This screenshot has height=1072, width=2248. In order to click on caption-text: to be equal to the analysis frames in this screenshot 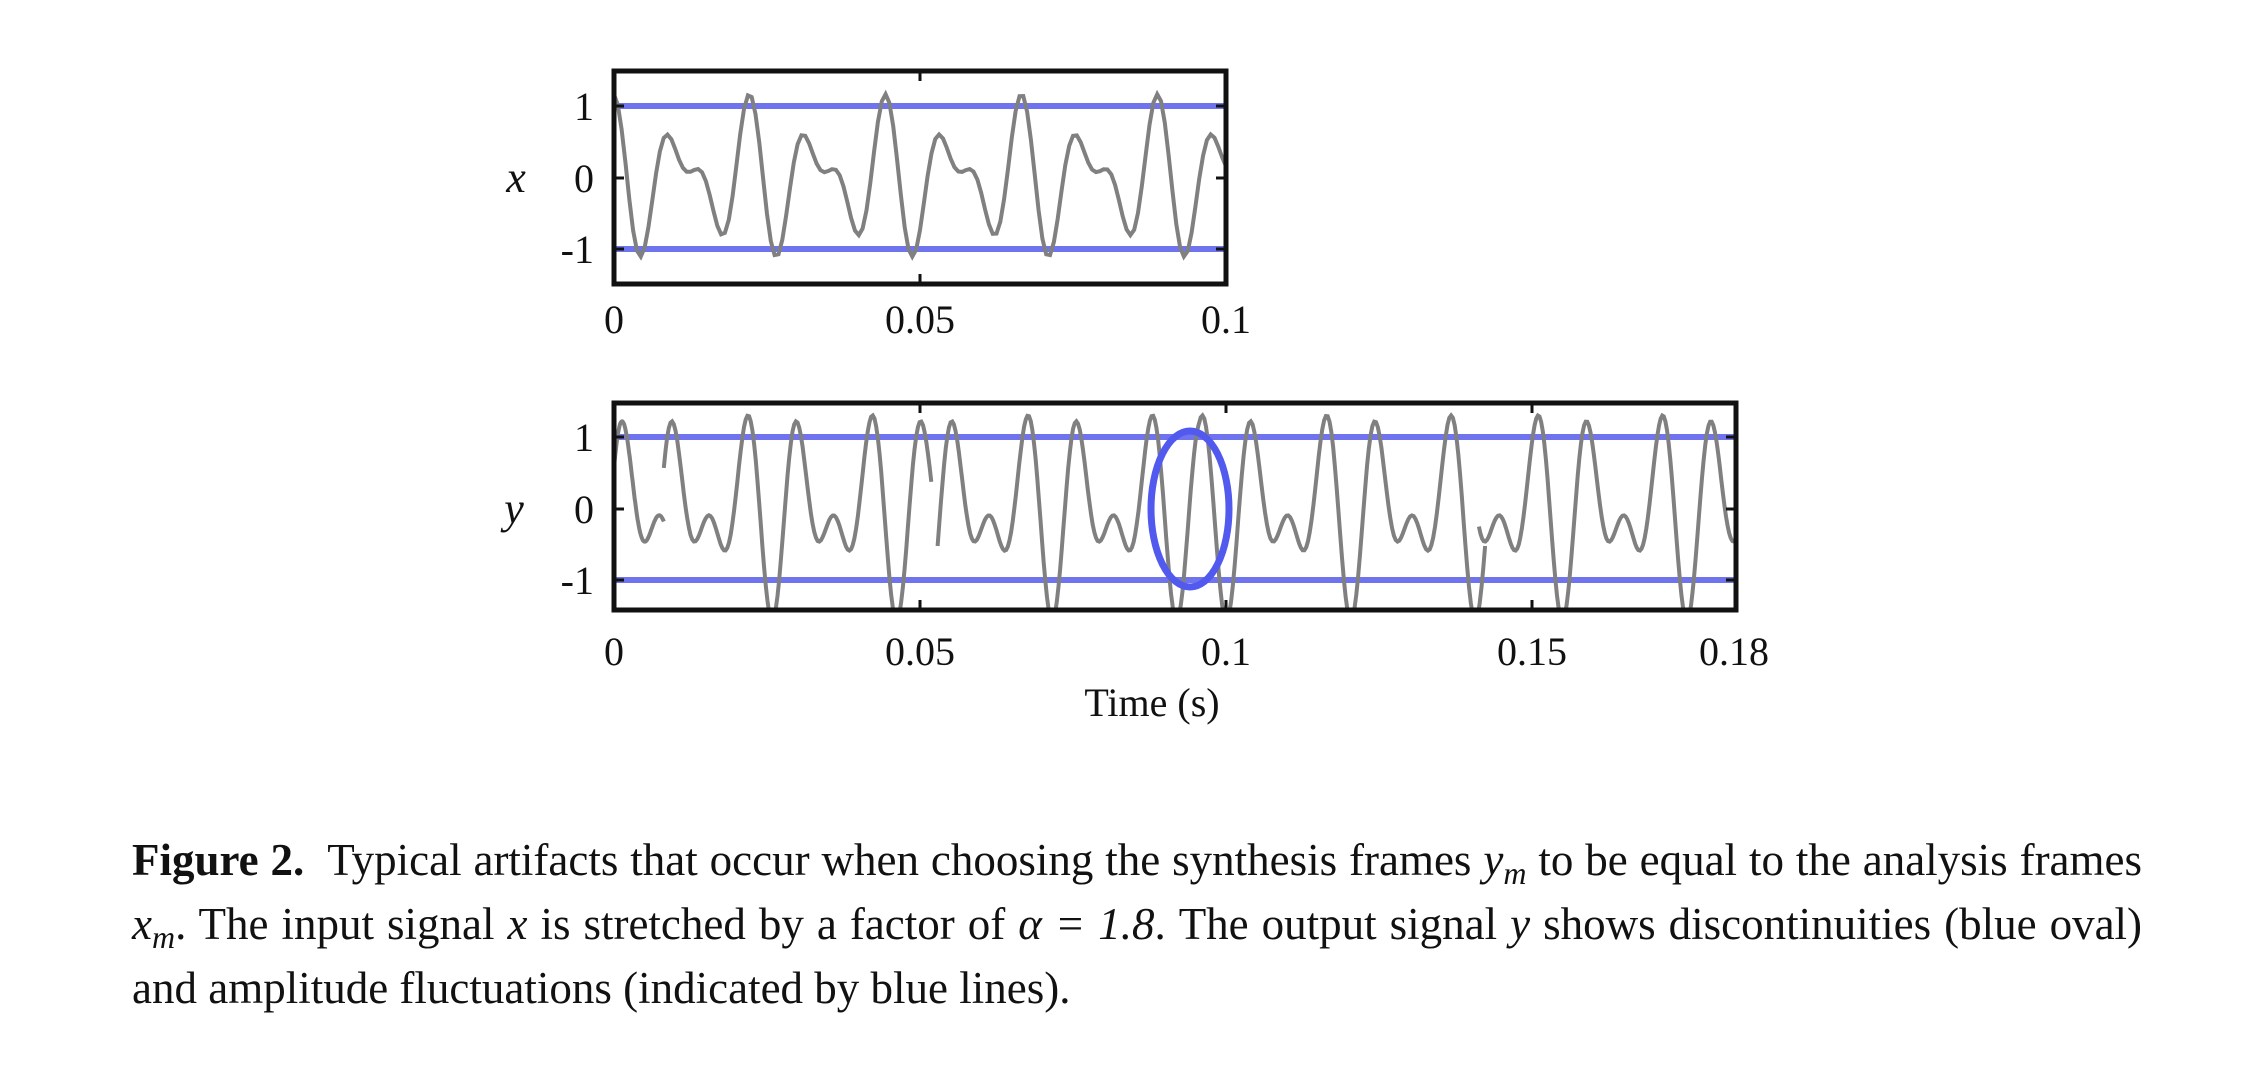, I will do `click(1840, 860)`.